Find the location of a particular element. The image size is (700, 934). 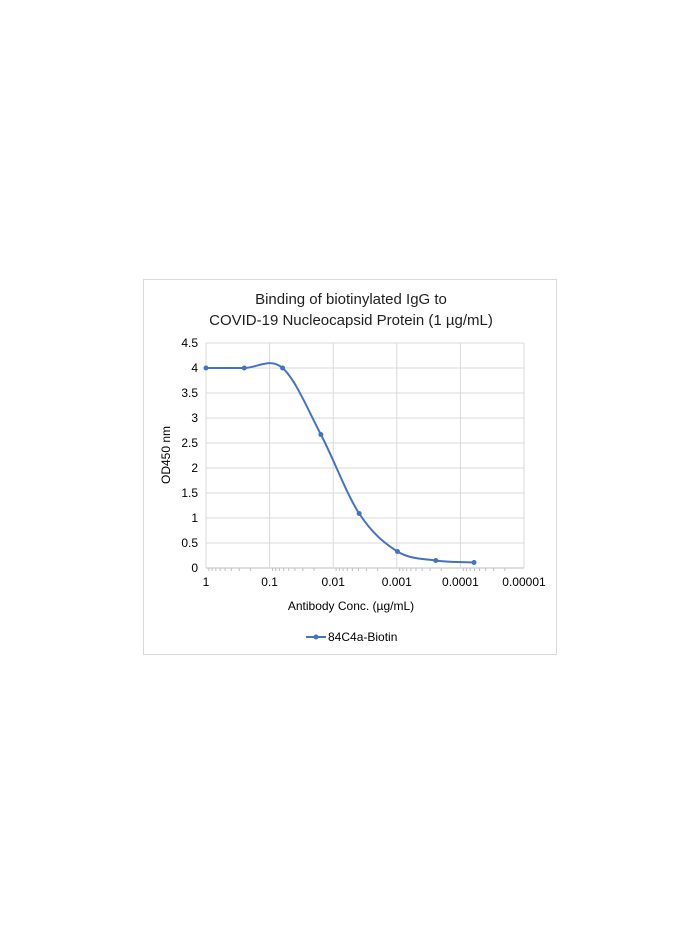

y-tick-label: 2.5 is located at coordinates (189, 443).